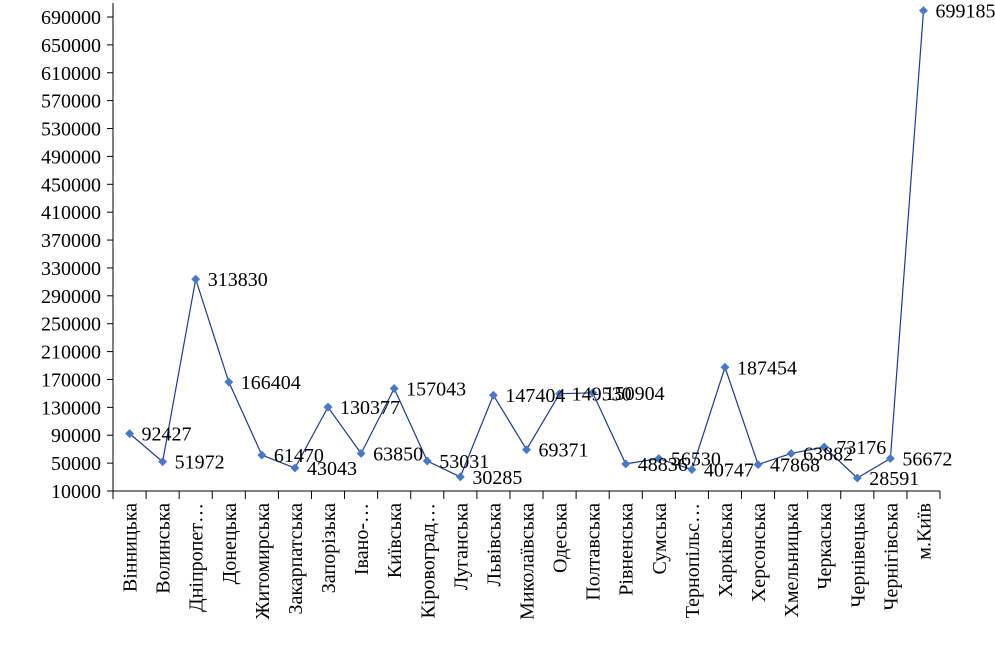  I want to click on x-category-label: Вінницька, so click(131, 547).